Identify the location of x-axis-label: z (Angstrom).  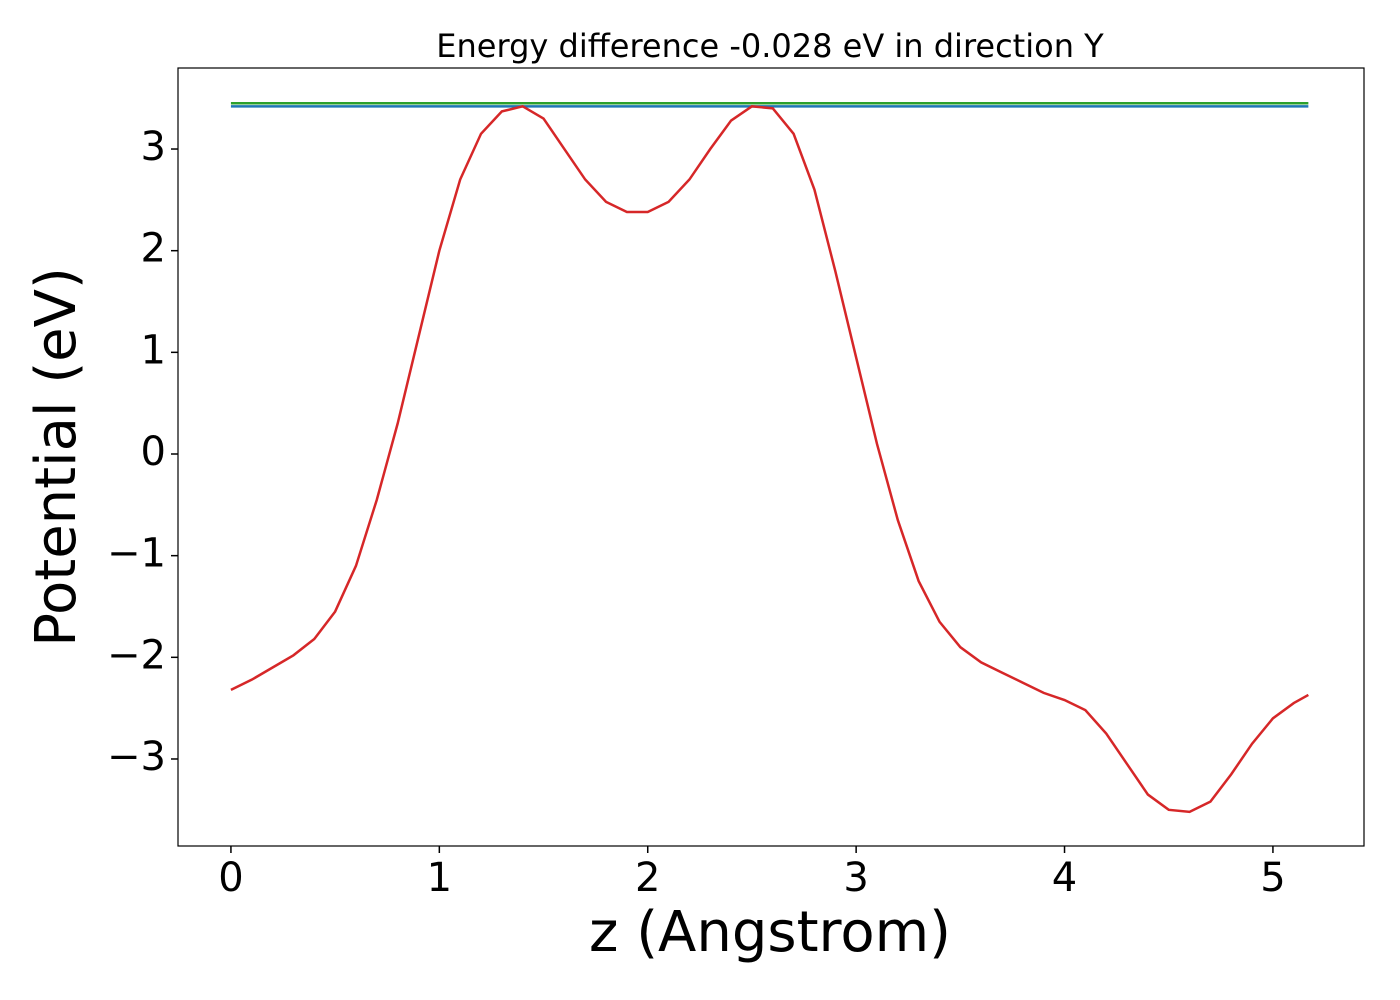
(770, 932).